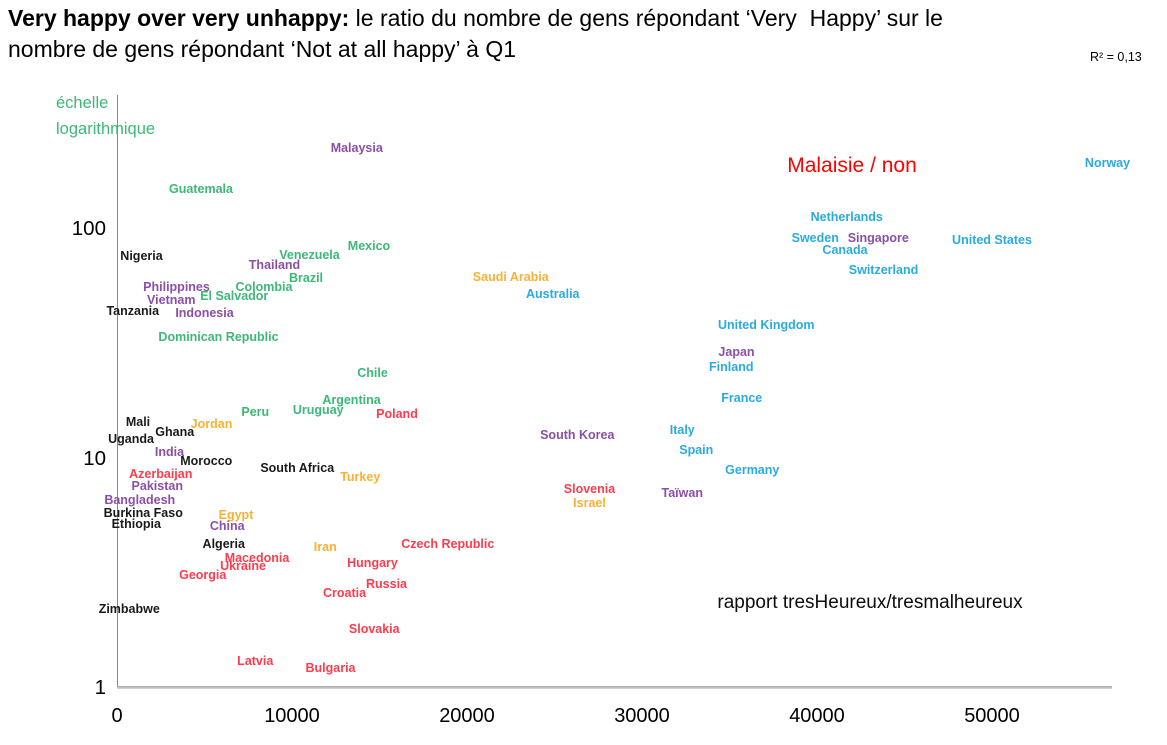 The image size is (1167, 745). What do you see at coordinates (236, 514) in the screenshot?
I see `country-label: Egypt` at bounding box center [236, 514].